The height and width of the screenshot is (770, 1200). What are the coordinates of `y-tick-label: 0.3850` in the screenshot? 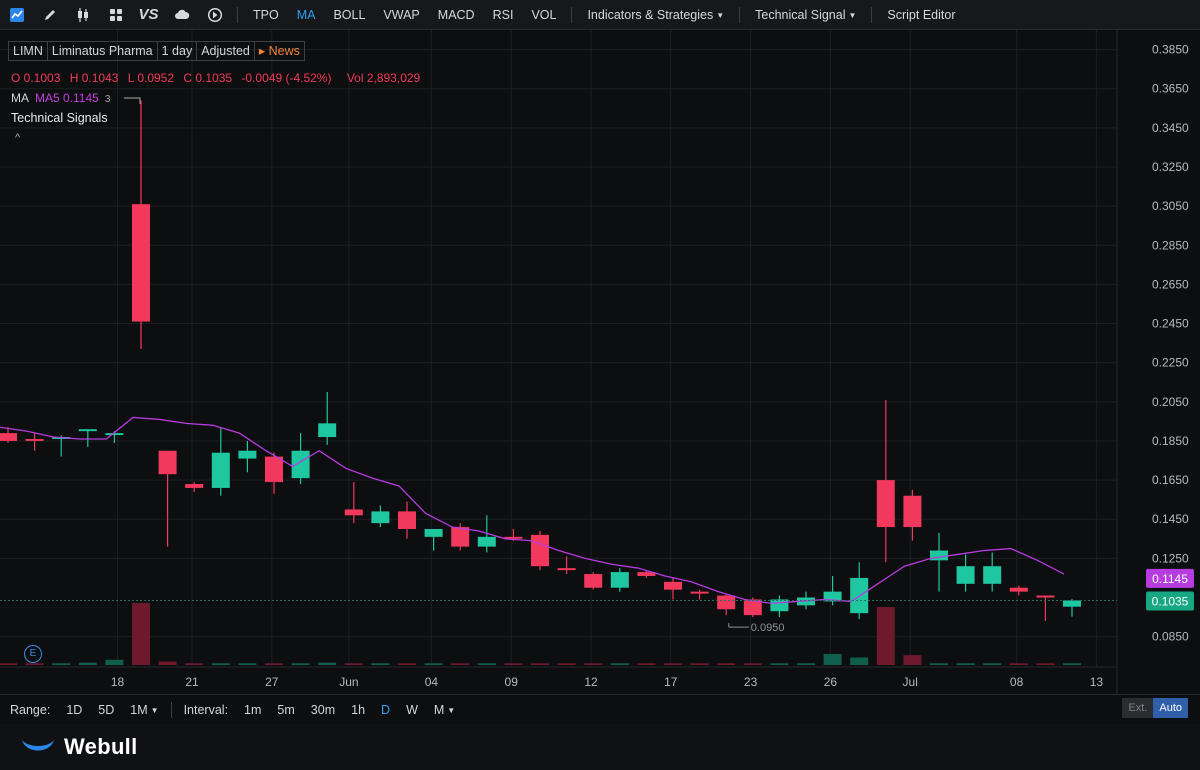 It's located at (1170, 50).